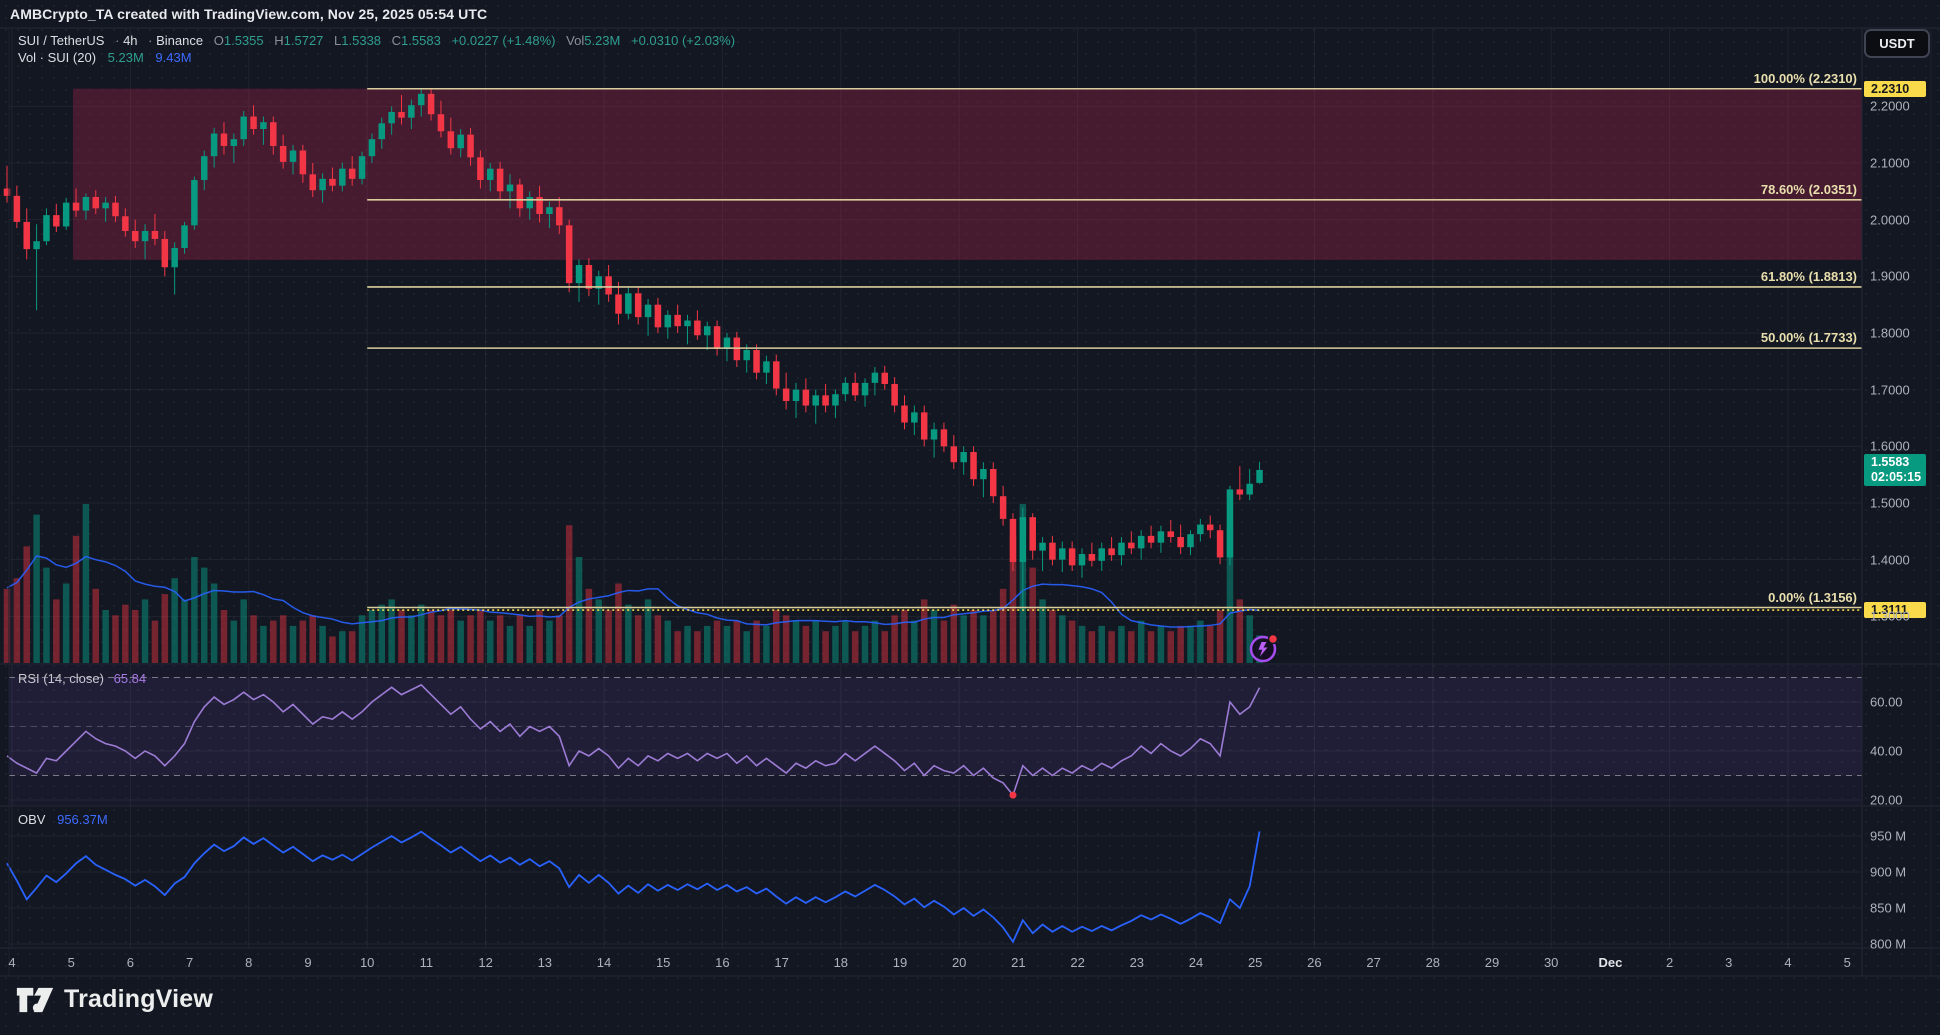 Image resolution: width=1940 pixels, height=1035 pixels. I want to click on volume-ma-line, so click(633, 591).